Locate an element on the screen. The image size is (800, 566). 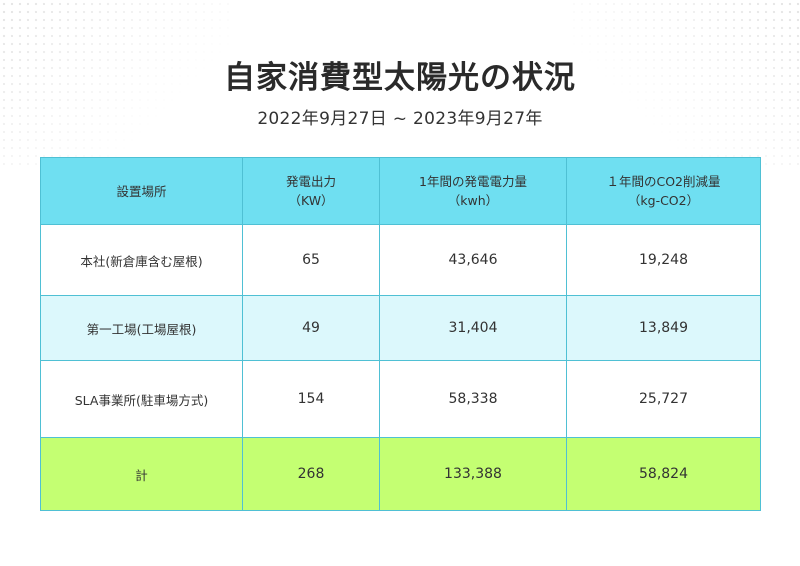
header-co2-unit: （kg-CO2） is located at coordinates (663, 200).